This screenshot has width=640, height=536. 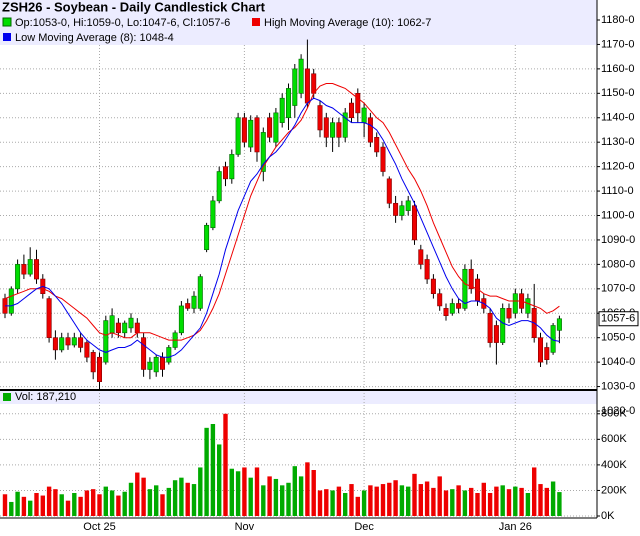 I want to click on legend-entry: Low Moving Average (8): 1048-4, so click(x=94, y=38).